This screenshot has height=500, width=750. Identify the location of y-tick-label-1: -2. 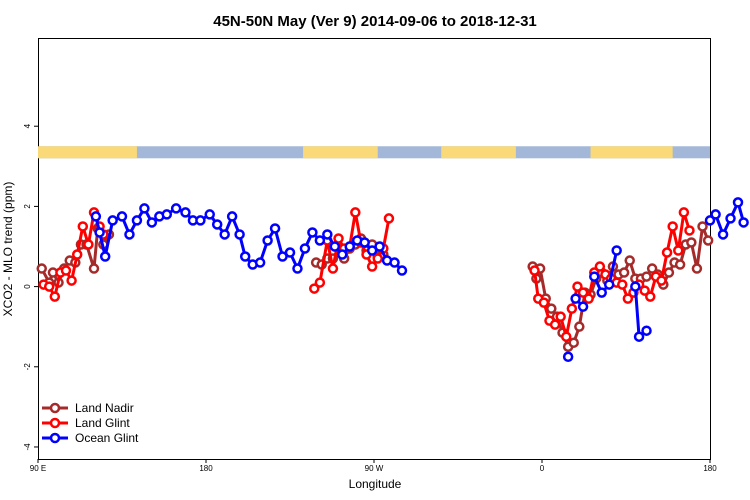
(27, 367).